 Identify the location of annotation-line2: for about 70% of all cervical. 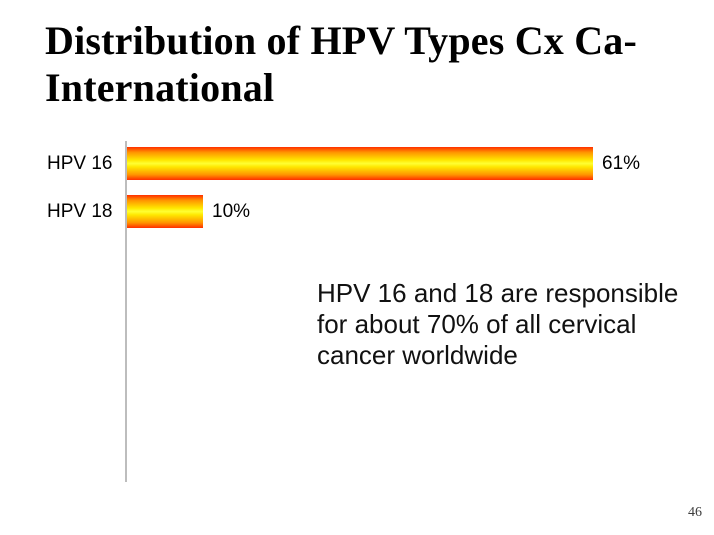
(477, 324).